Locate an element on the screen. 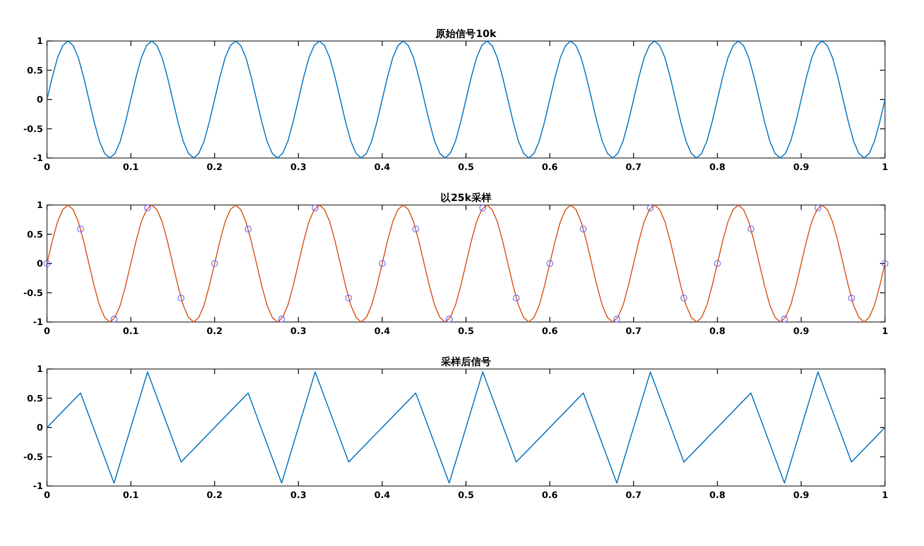 The image size is (924, 546). chart-title: 原始信号10k is located at coordinates (465, 34).